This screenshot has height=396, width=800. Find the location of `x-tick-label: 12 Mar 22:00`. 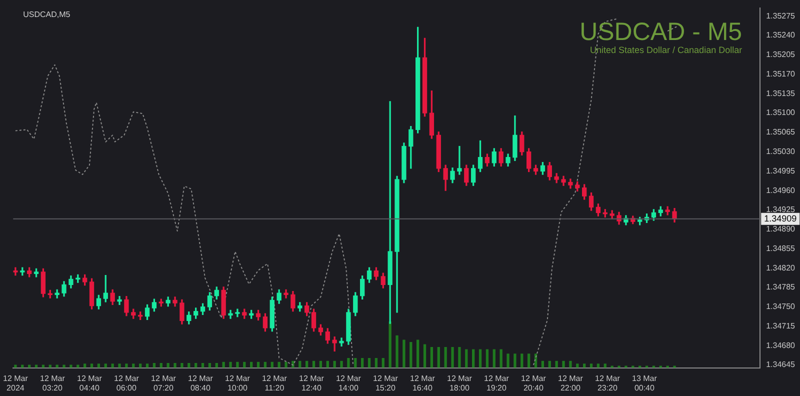

x-tick-label: 12 Mar 22:00 is located at coordinates (571, 383).